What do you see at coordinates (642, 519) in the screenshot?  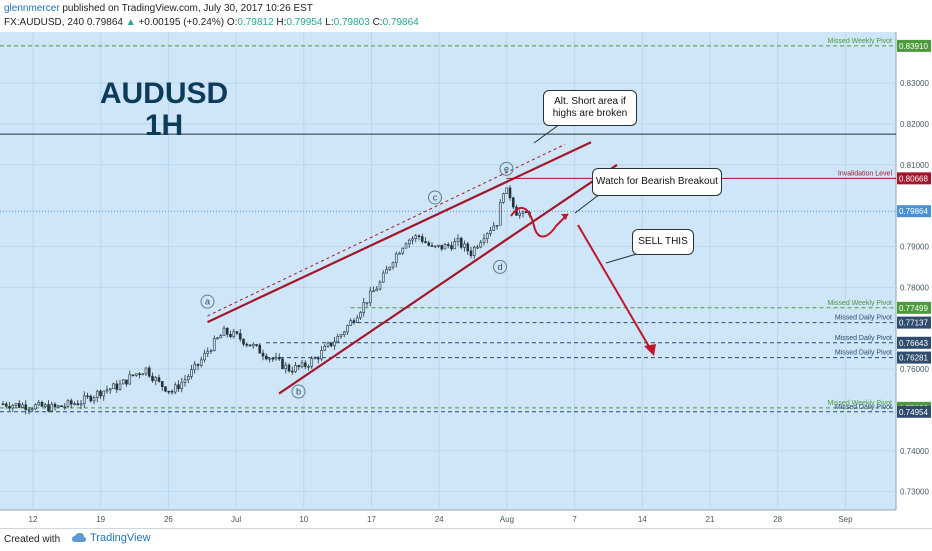 I see `x-tick-label: 14` at bounding box center [642, 519].